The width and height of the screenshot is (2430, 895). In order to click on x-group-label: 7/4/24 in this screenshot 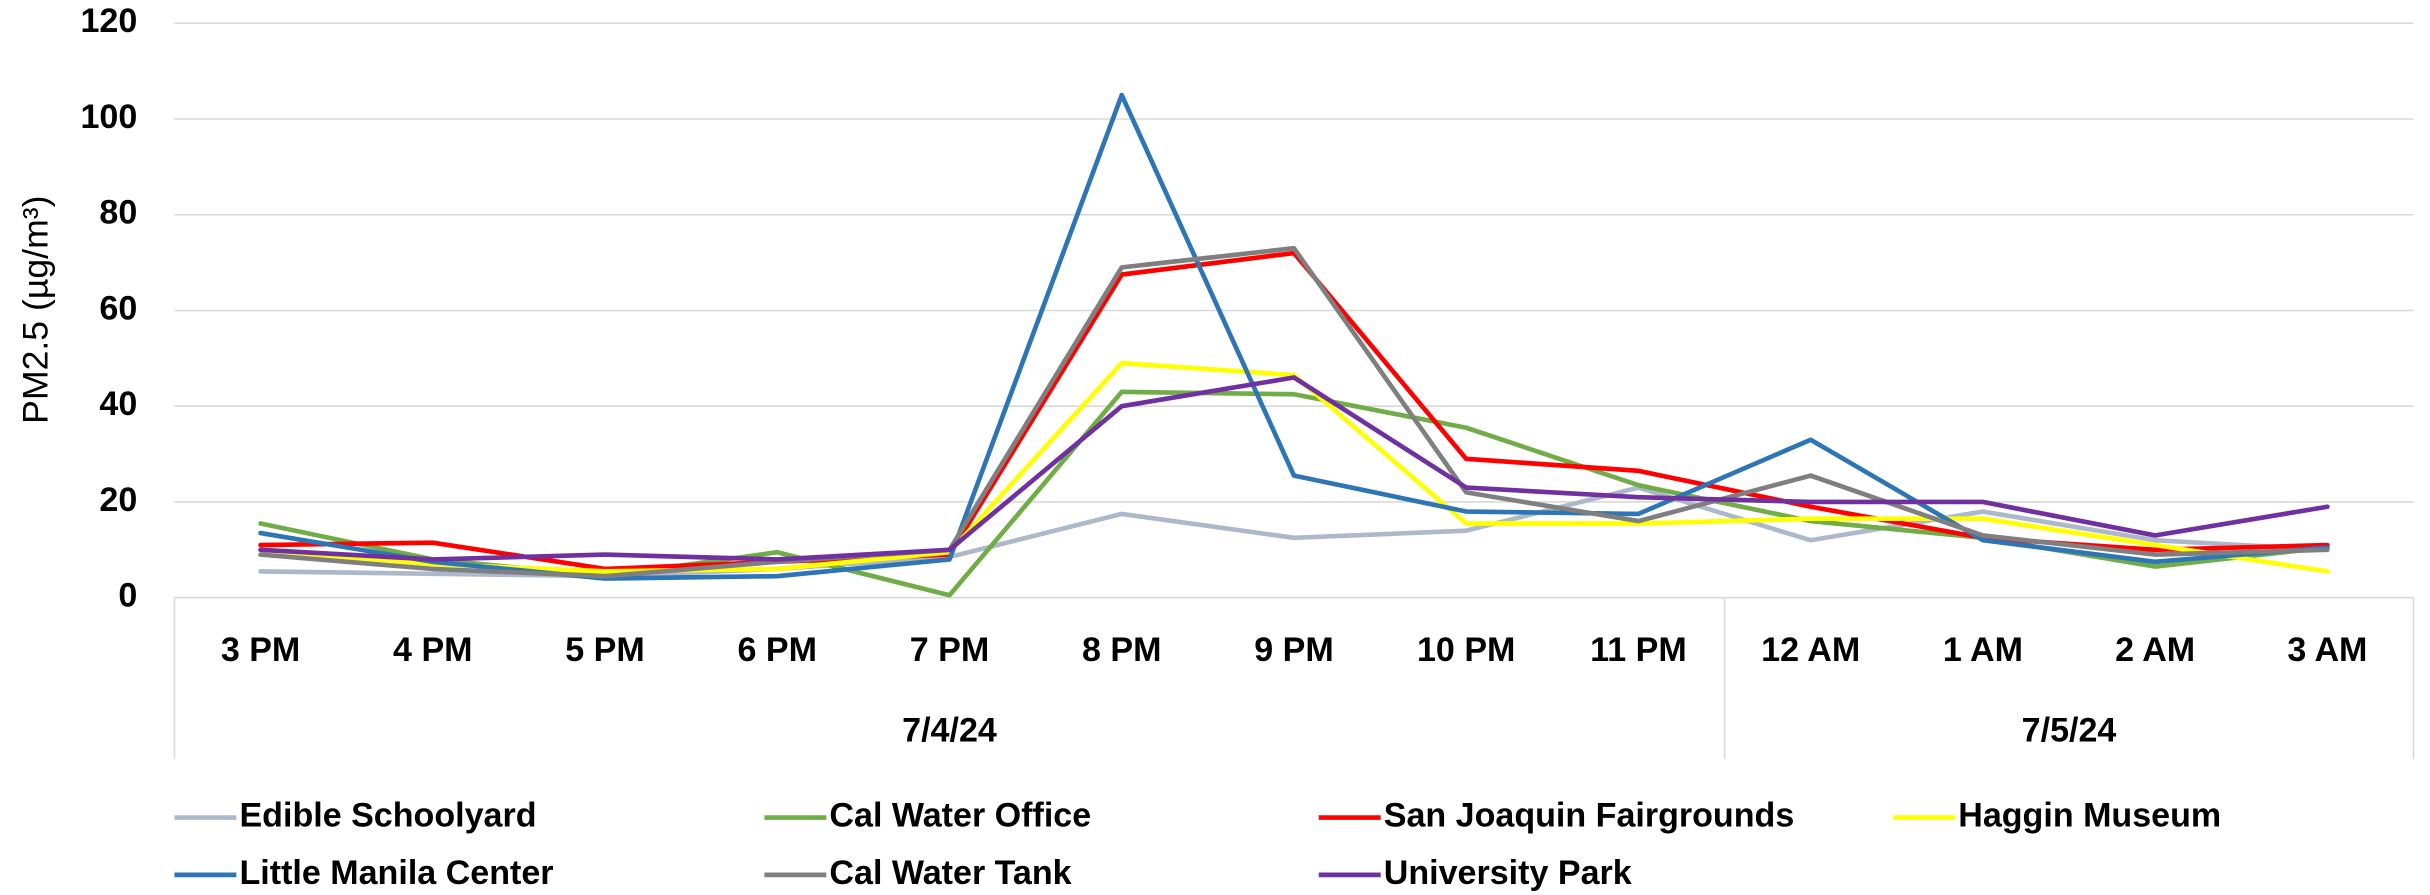, I will do `click(949, 730)`.